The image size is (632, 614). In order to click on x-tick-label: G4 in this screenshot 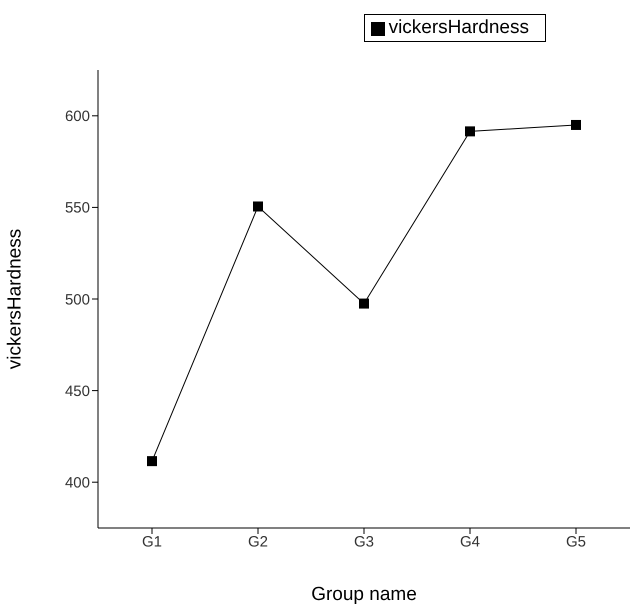, I will do `click(470, 542)`.